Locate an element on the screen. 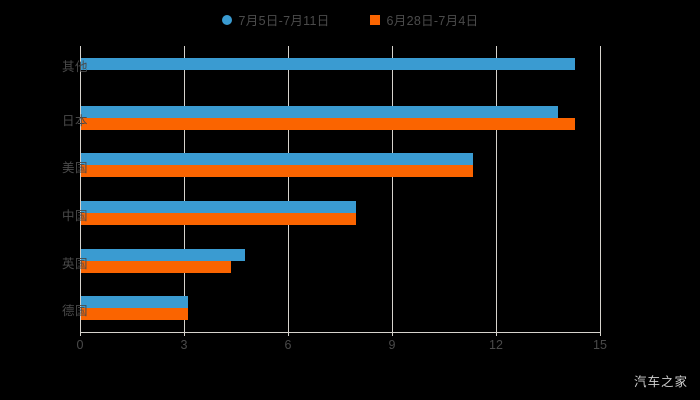 The height and width of the screenshot is (400, 700). y-axis-category-label: 德国 is located at coordinates (74, 311).